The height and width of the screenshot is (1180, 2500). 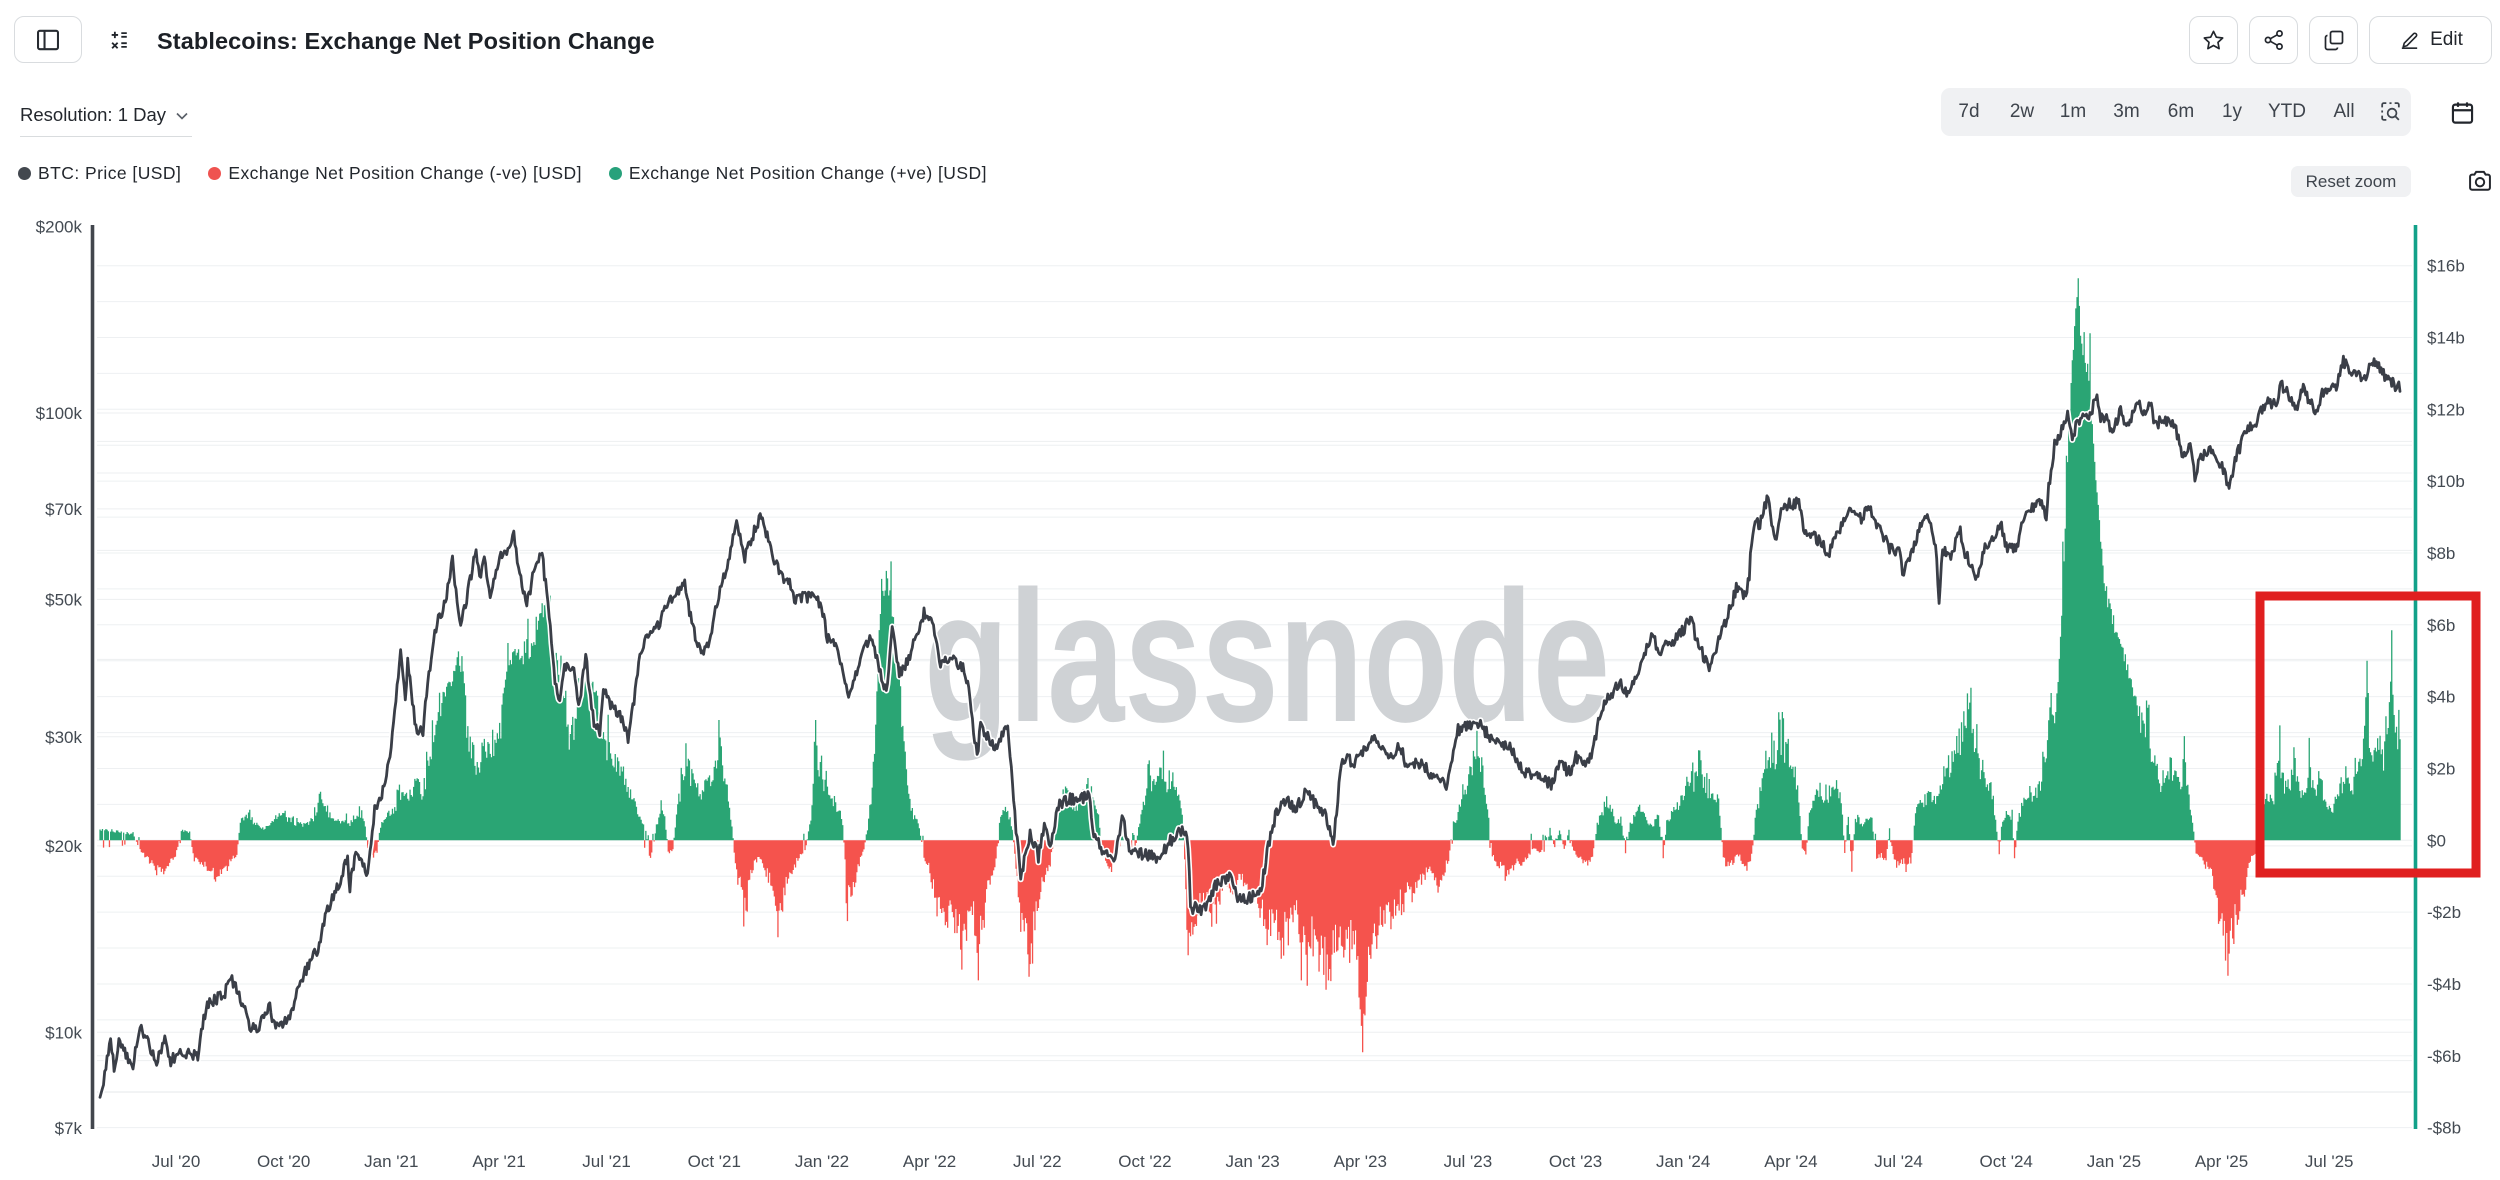 I want to click on svg-text: $7k, so click(x=69, y=1128).